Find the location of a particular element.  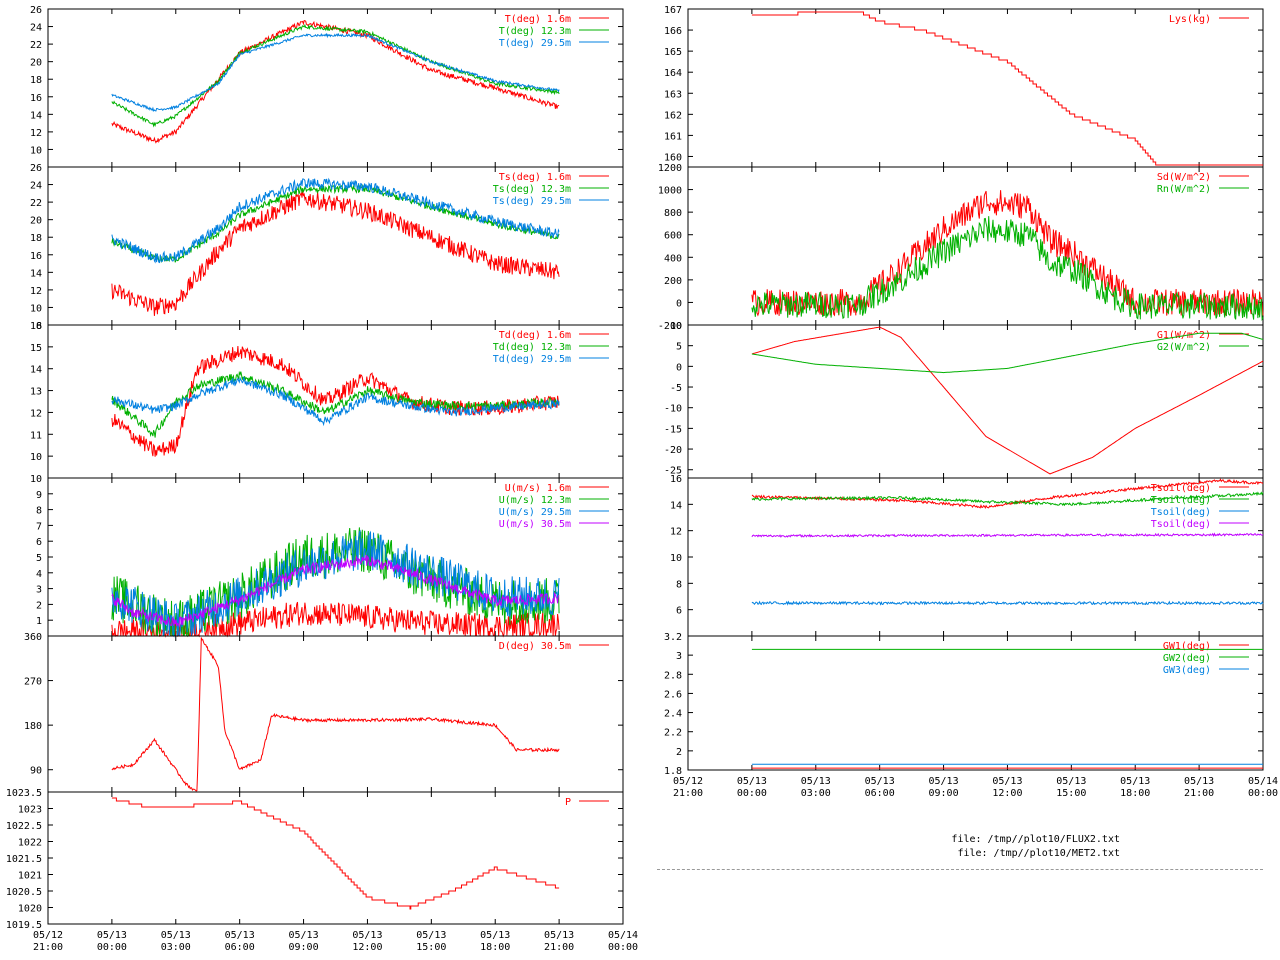

y-tick-label: 400 is located at coordinates (673, 258).